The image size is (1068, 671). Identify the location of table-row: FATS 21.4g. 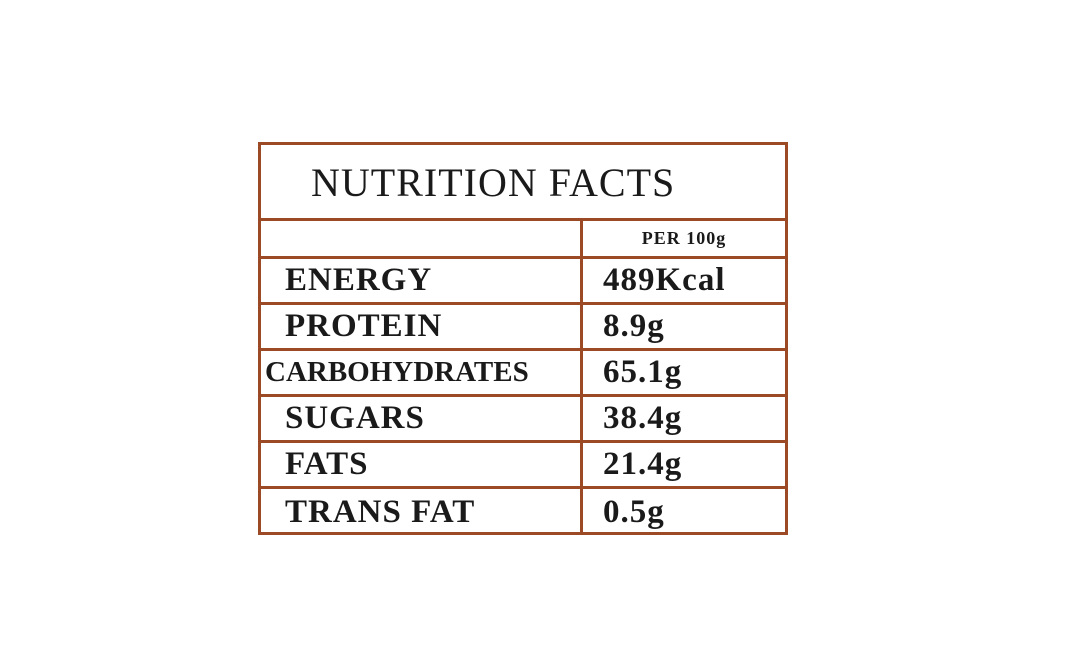
(523, 466).